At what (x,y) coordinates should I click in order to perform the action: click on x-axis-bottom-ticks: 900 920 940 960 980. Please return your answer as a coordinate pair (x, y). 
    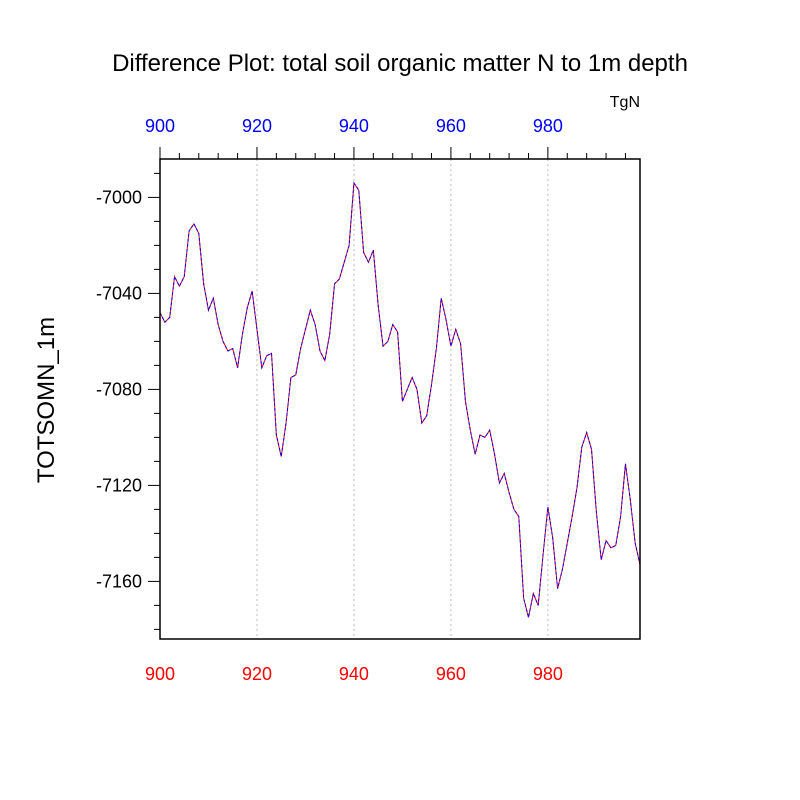
    Looking at the image, I should click on (354, 674).